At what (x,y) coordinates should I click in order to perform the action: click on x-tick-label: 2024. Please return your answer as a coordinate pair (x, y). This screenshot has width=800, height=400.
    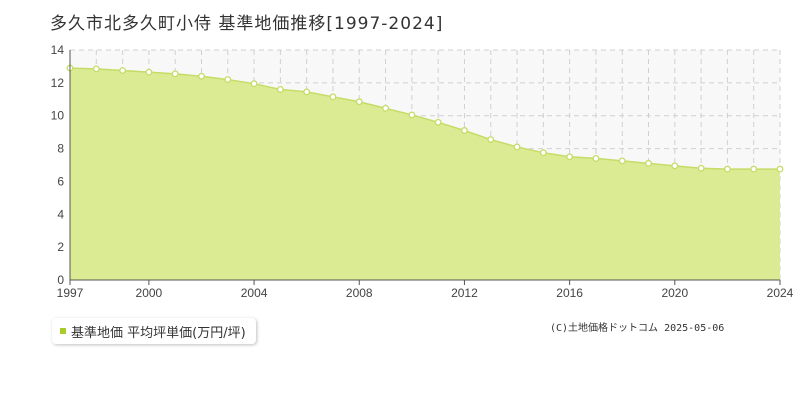
    Looking at the image, I should click on (780, 293).